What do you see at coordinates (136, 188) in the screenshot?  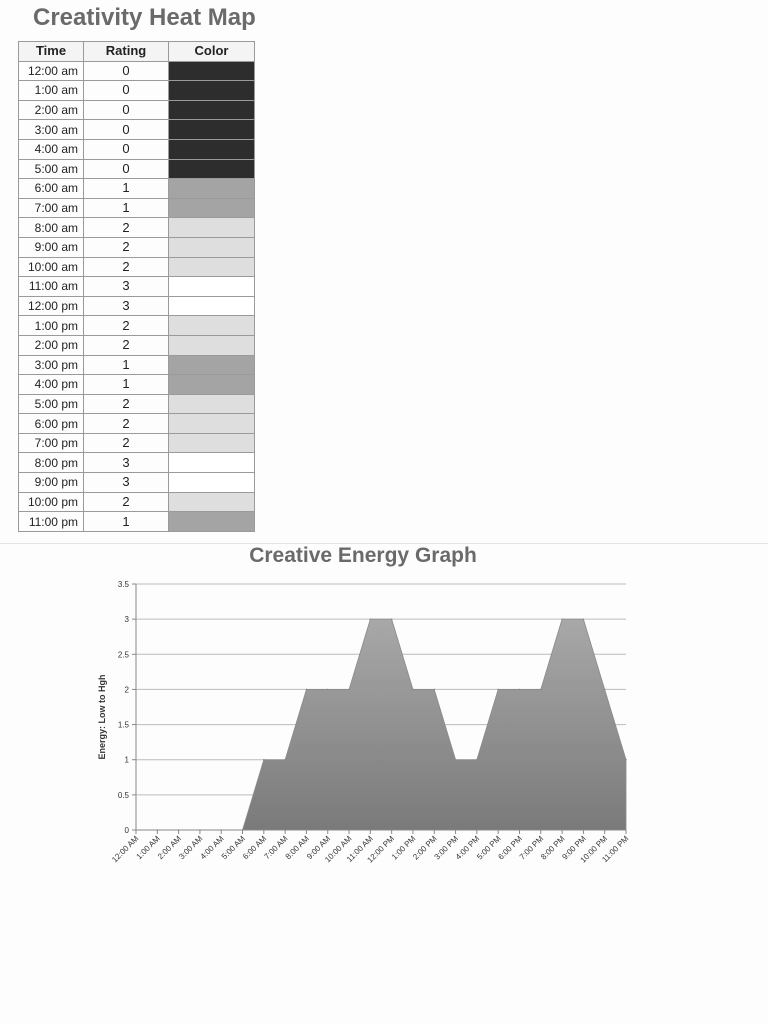 I see `heat-map-row: 6:00 am 1` at bounding box center [136, 188].